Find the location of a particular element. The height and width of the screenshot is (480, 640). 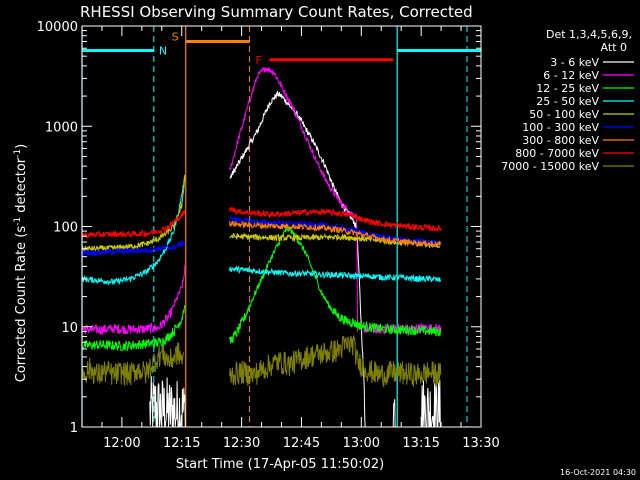

legend-entry-label: 50 - 100 keV is located at coordinates (564, 114).